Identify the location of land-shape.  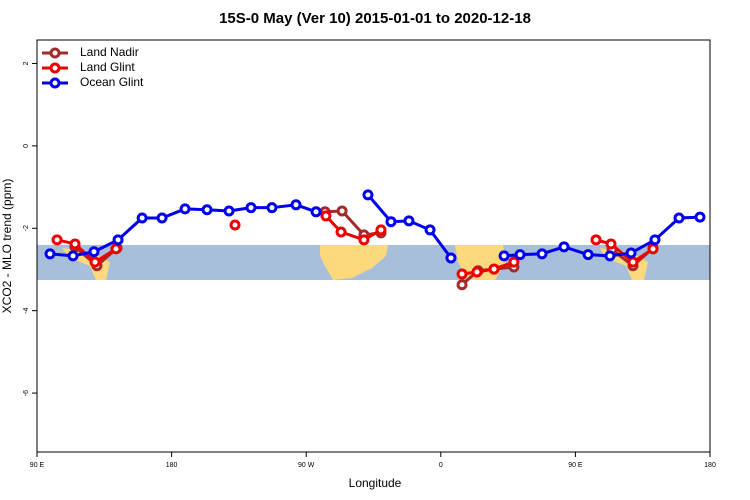
(354, 262).